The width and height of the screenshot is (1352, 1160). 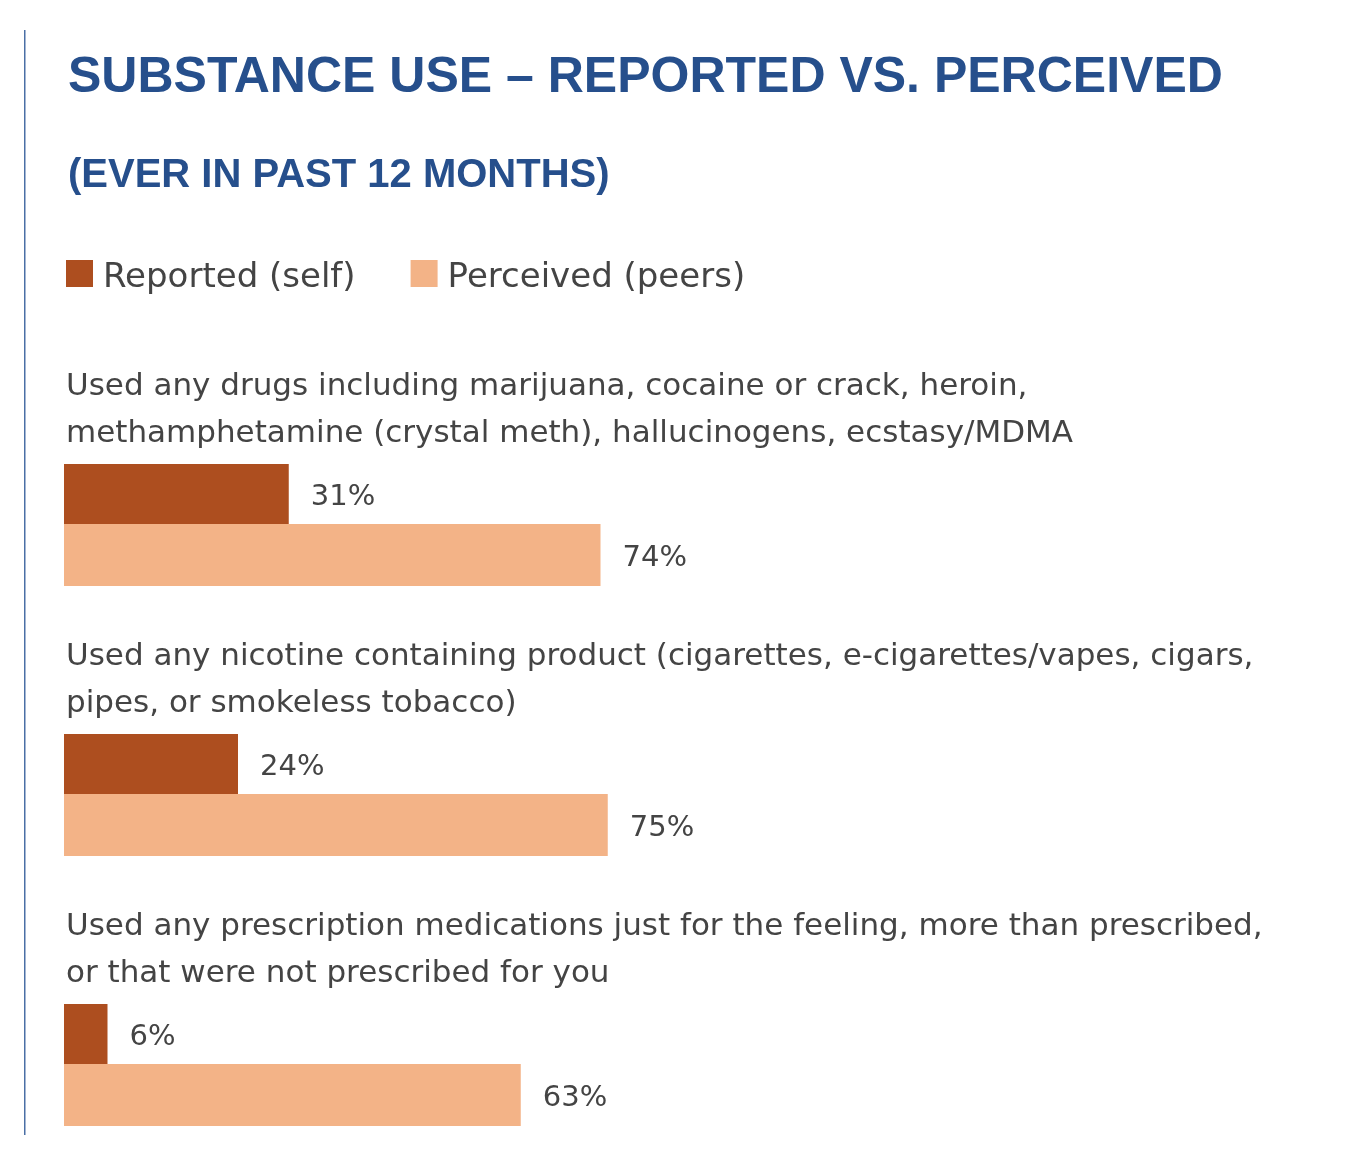 I want to click on chart-title: SUBSTANCE USE – REPORTED VS. PERCEIVED, so click(x=645, y=75).